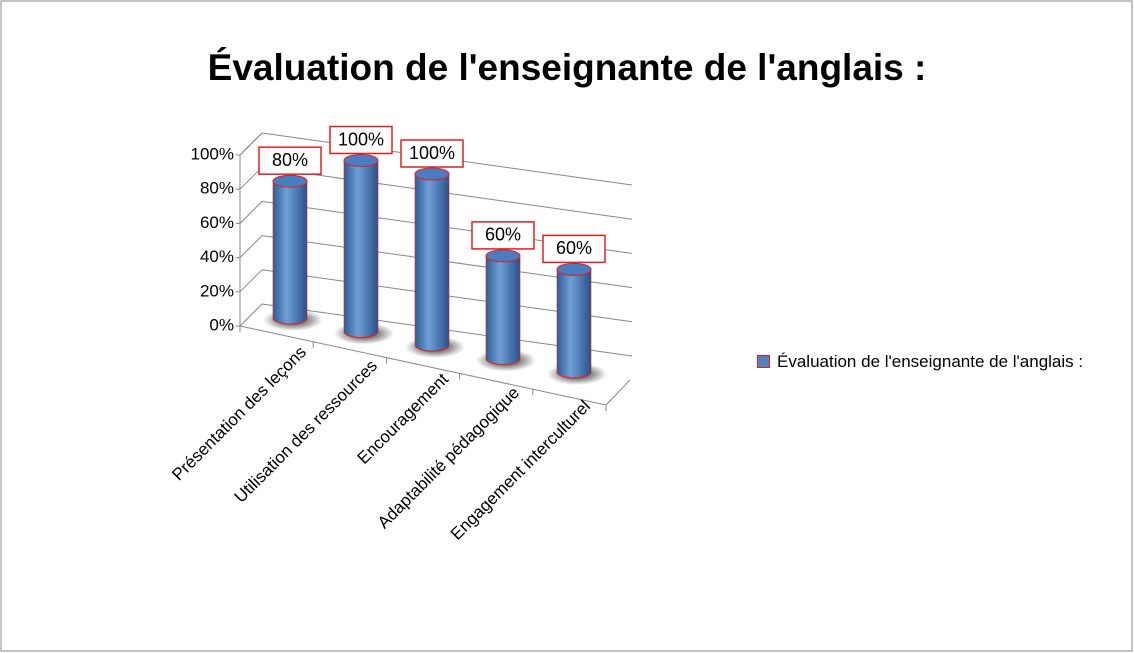 The height and width of the screenshot is (653, 1134). I want to click on legend-swatch, so click(763, 361).